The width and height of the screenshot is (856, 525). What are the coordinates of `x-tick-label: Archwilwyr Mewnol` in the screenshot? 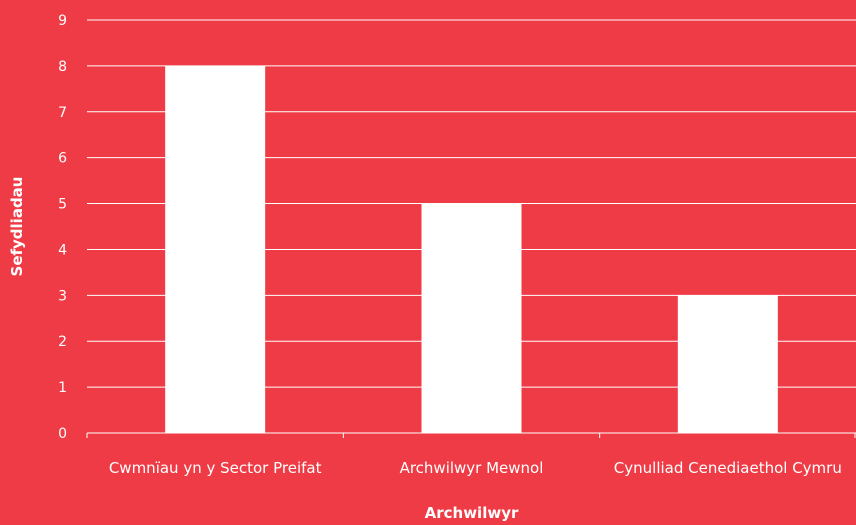 It's located at (472, 468).